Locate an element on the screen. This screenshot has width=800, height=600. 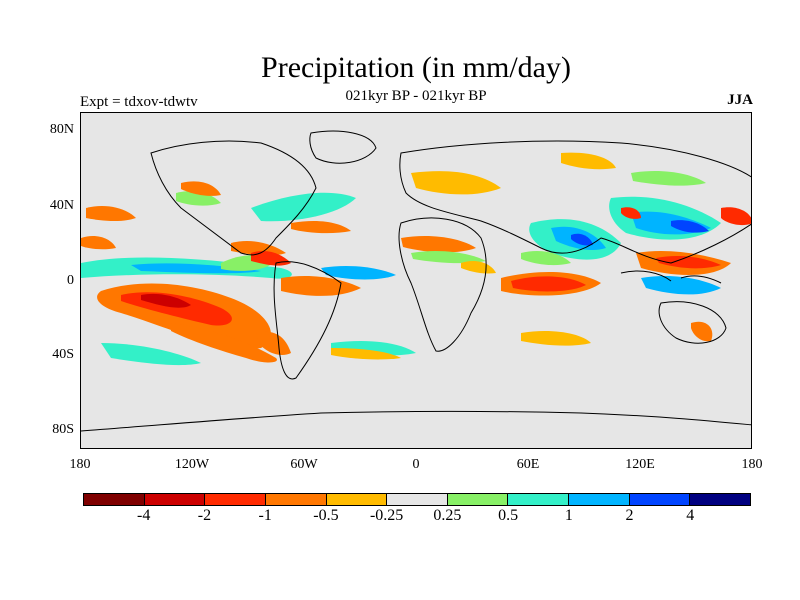
anomaly-southern-indian-dry is located at coordinates (556, 338).